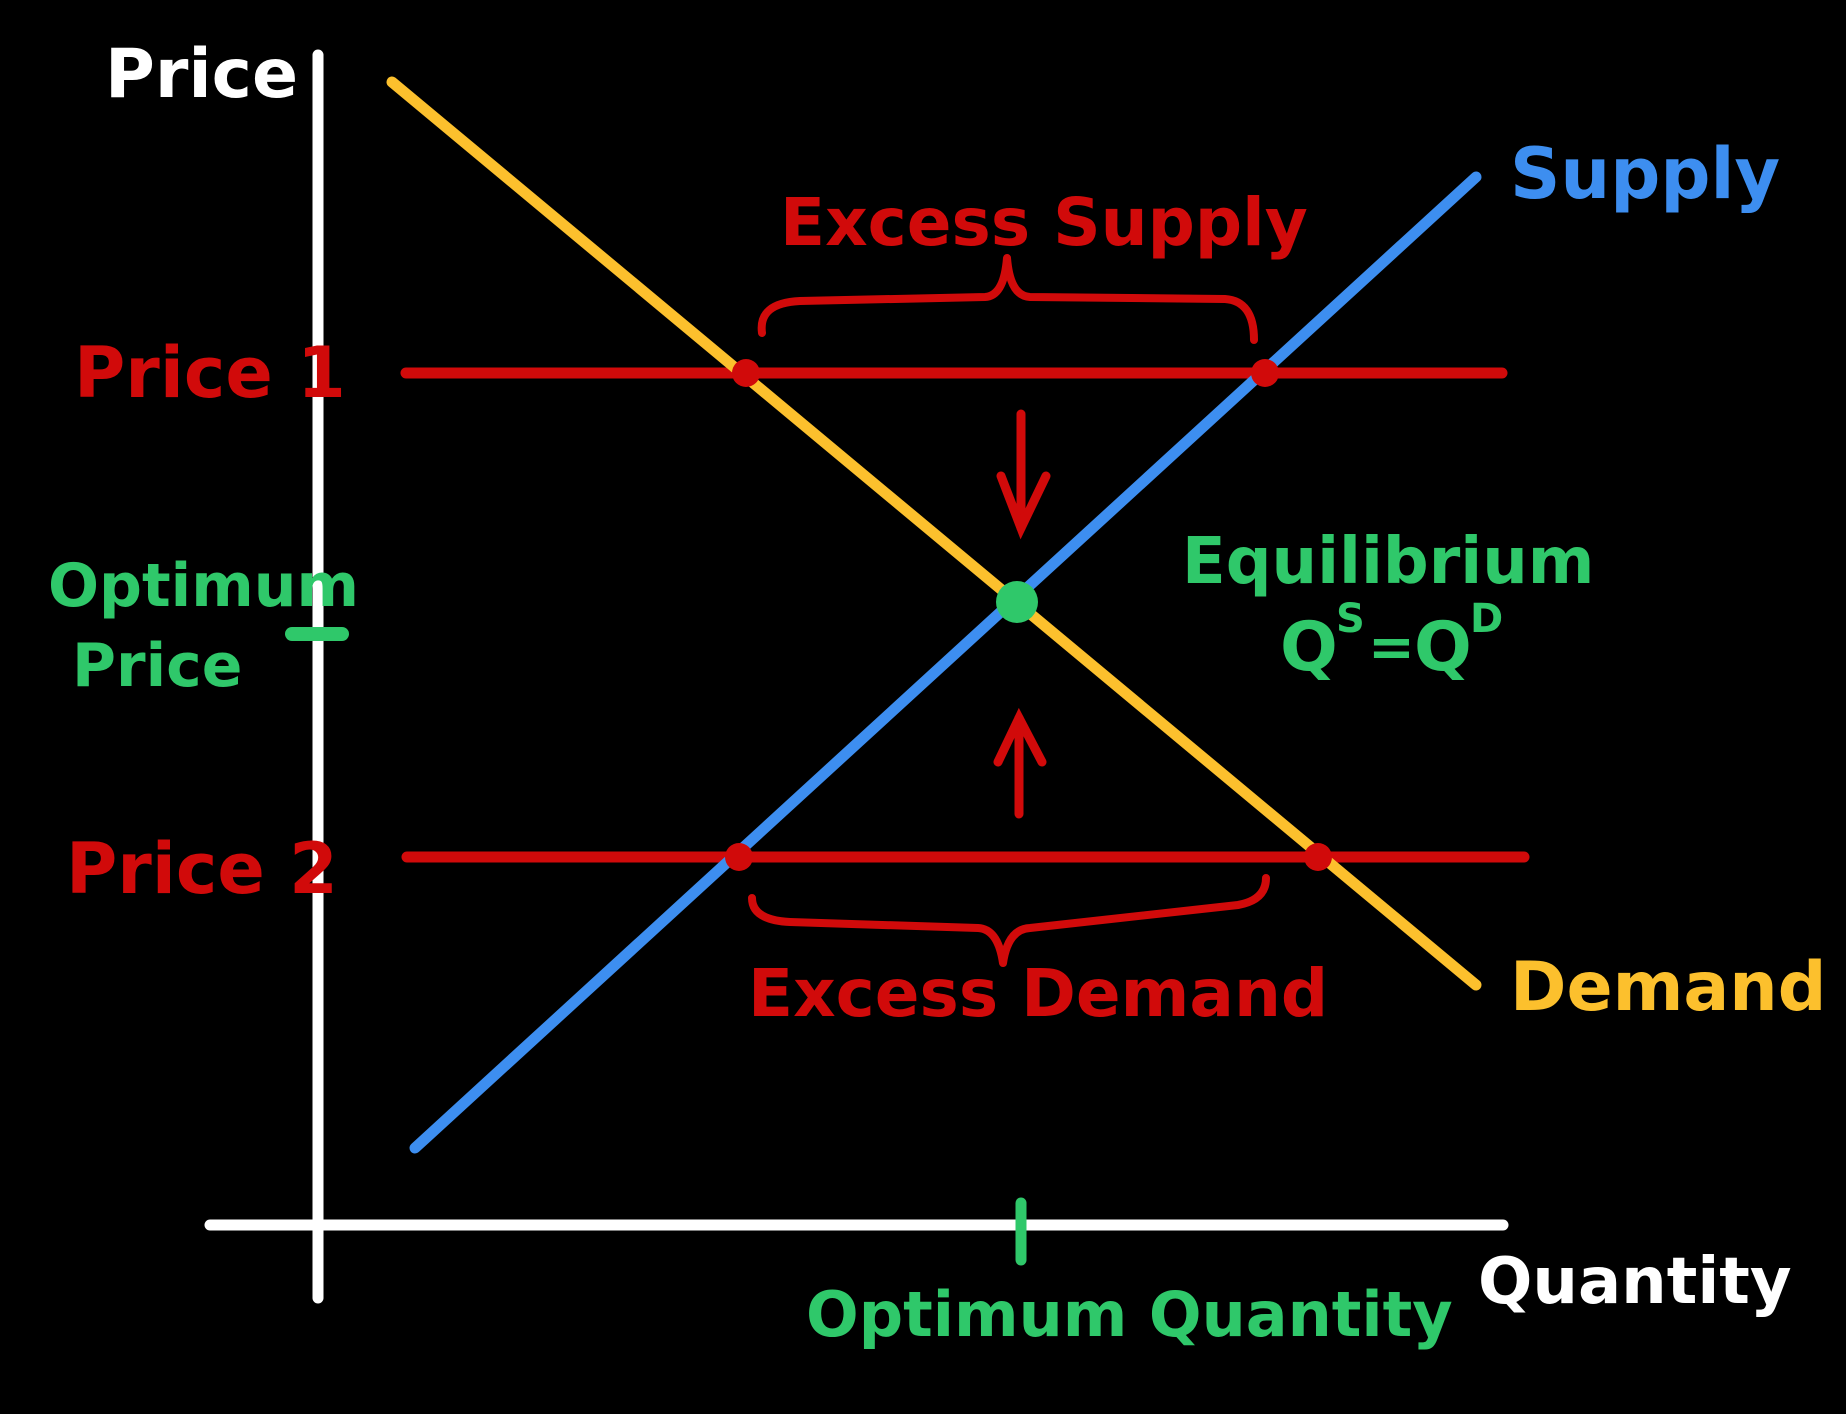 The height and width of the screenshot is (1414, 1846). Describe the element at coordinates (1645, 174) in the screenshot. I see `supply-label: Supply` at that location.